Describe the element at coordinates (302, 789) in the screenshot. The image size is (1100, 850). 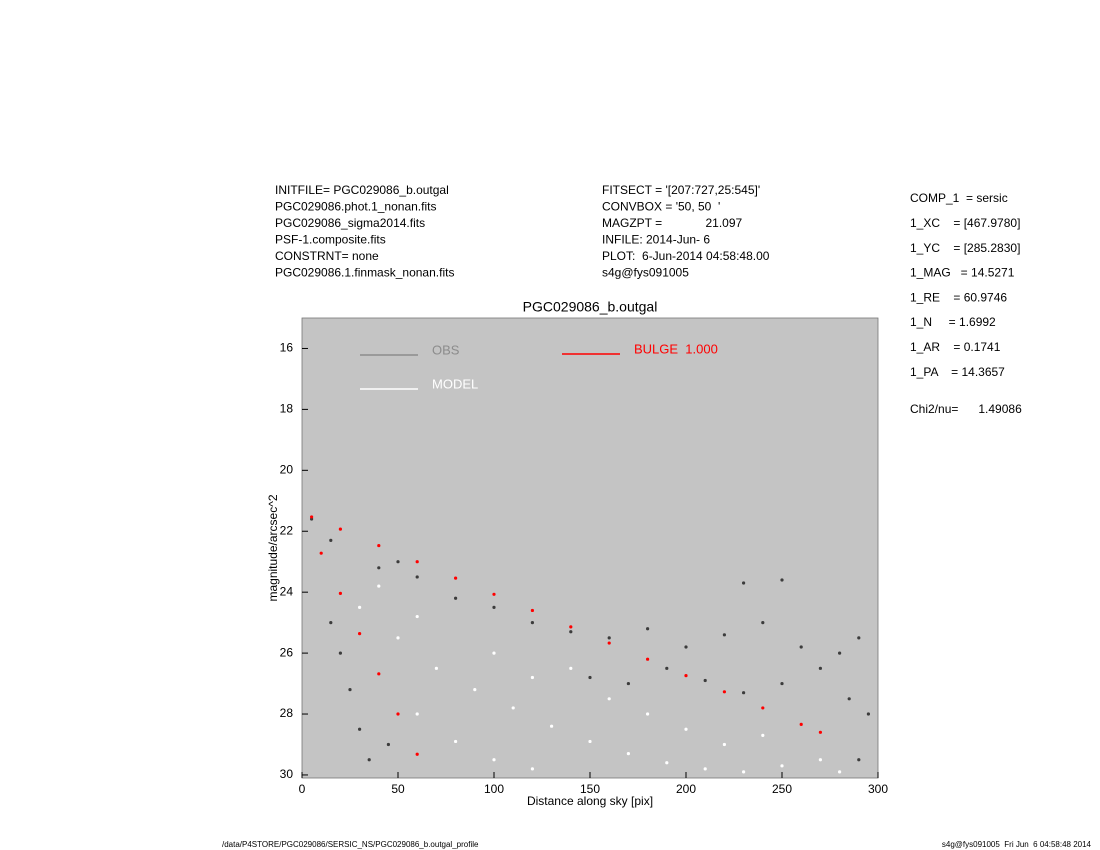
I see `x-tick-label: 0` at that location.